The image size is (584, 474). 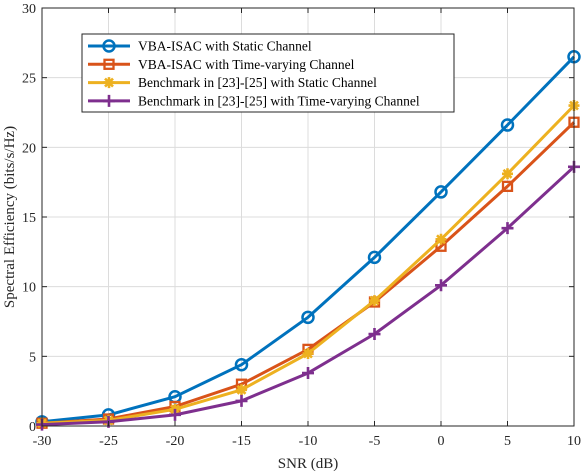 I want to click on y-tick-label: 30, so click(x=29, y=9).